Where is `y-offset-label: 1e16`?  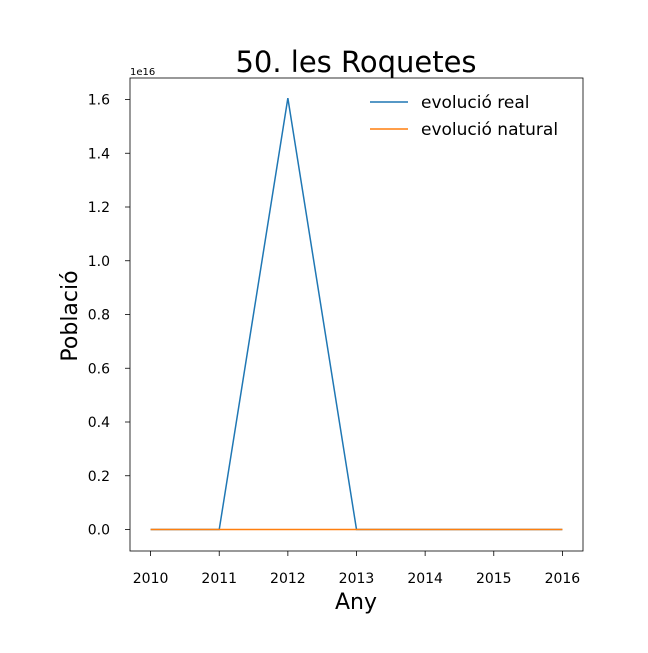
y-offset-label: 1e16 is located at coordinates (142, 72).